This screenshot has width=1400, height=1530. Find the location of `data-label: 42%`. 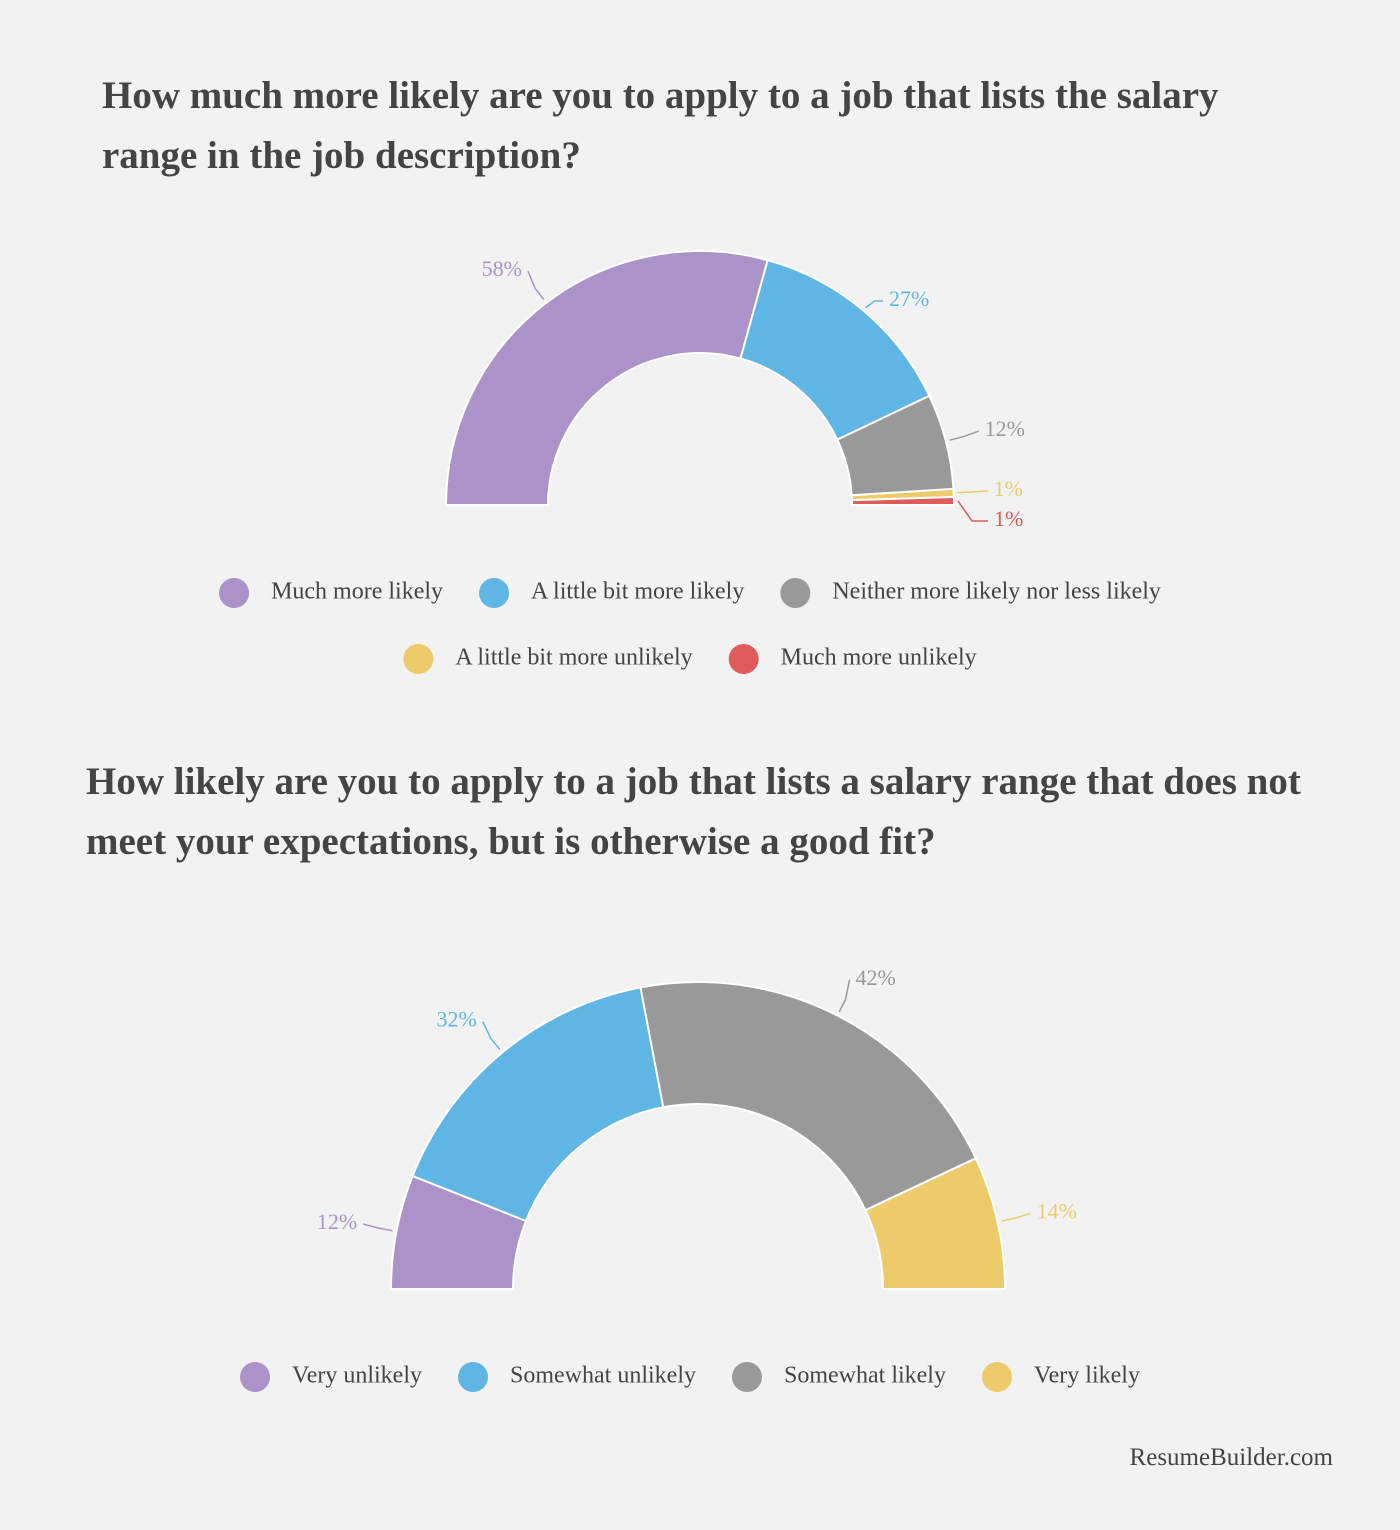

data-label: 42% is located at coordinates (876, 977).